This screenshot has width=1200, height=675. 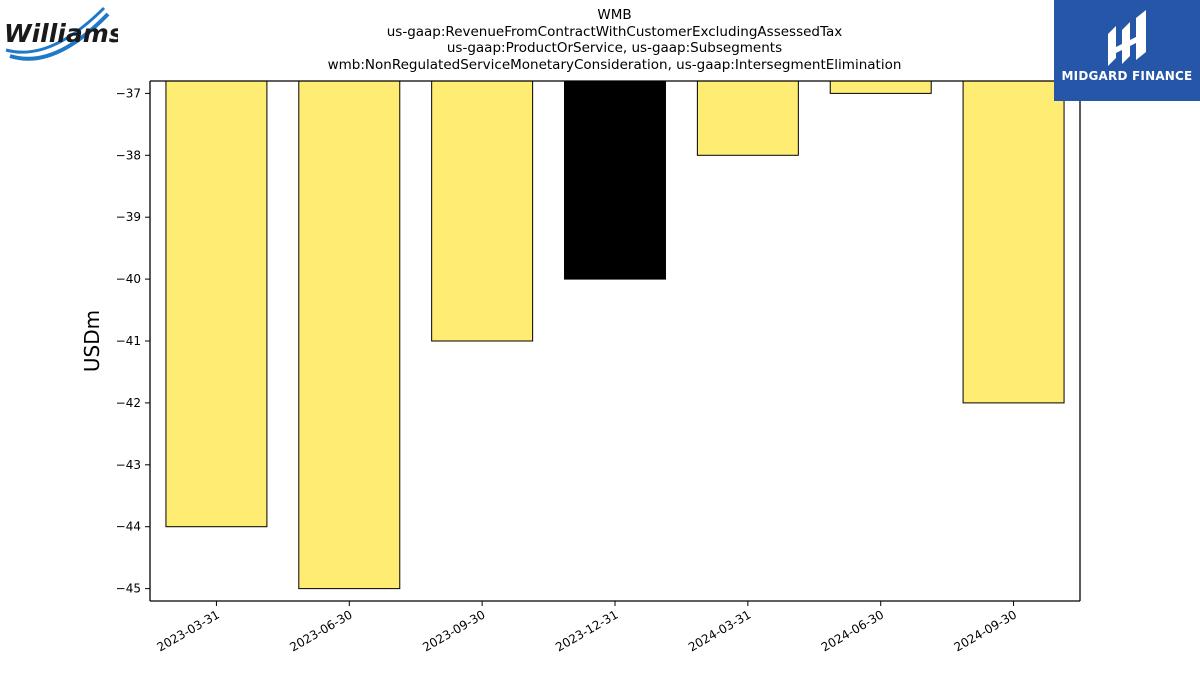 I want to click on williams-logo-text: Williams, so click(x=61, y=33).